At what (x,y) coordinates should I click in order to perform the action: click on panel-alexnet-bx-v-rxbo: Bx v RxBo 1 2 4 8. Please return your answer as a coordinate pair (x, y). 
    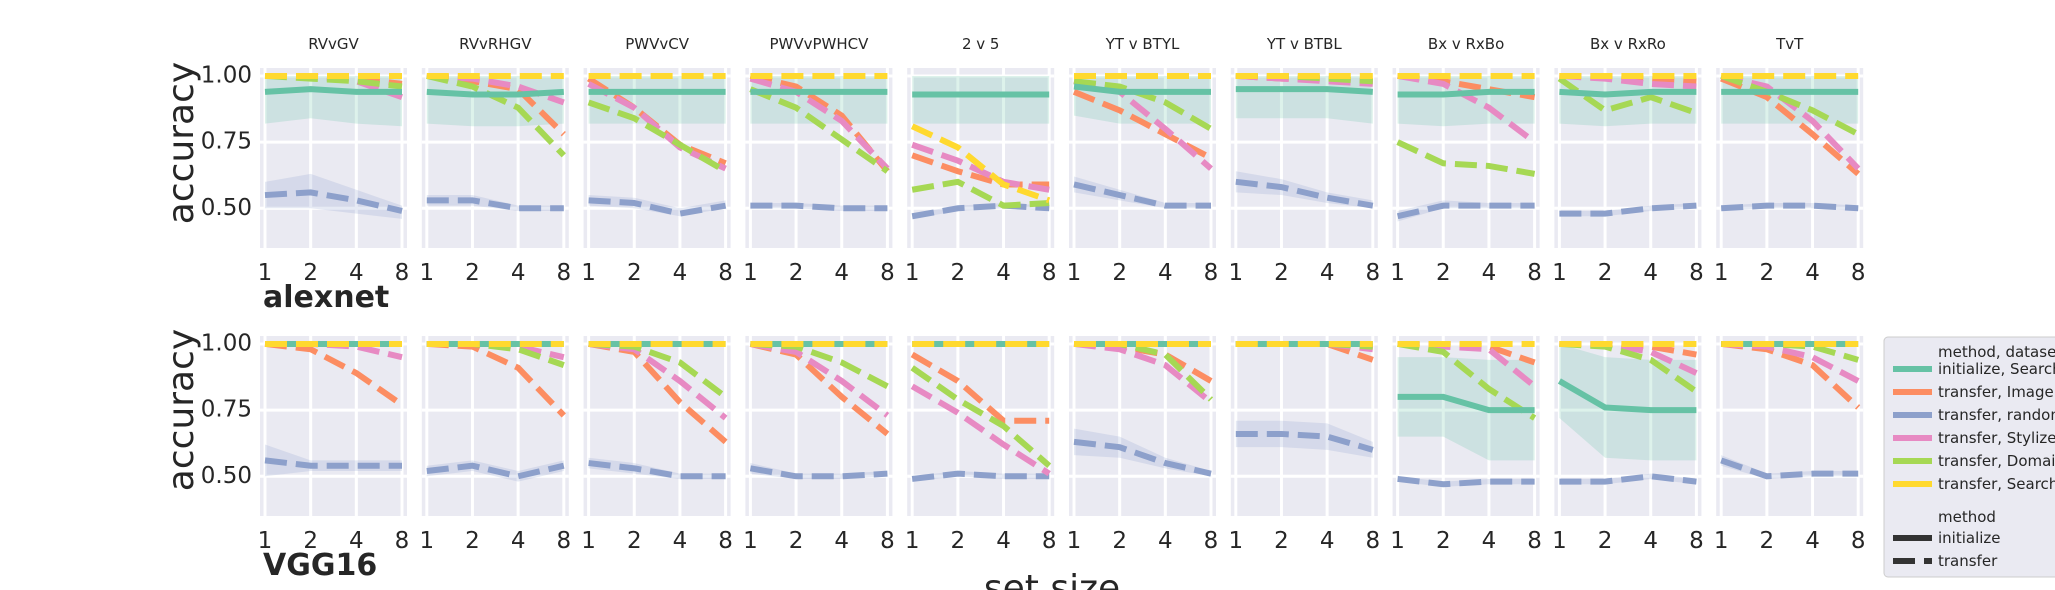
    Looking at the image, I should click on (1466, 160).